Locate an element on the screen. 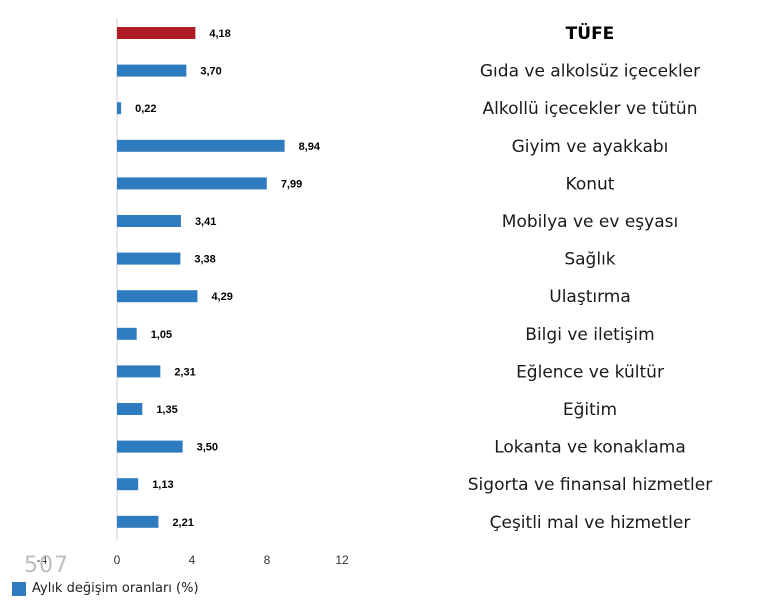  x-tick-label: 0 is located at coordinates (117, 560).